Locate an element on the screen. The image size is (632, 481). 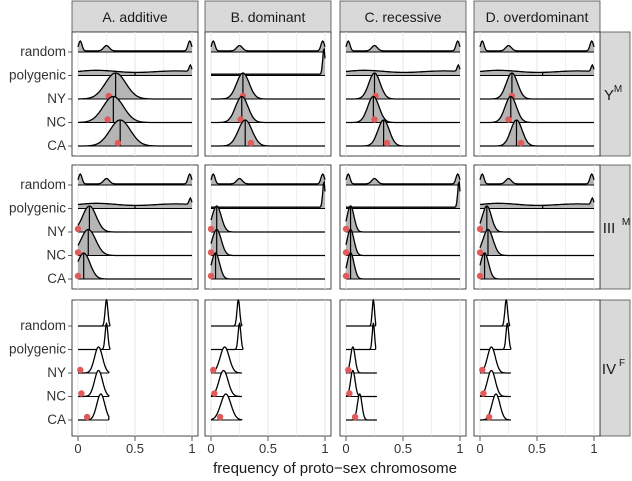
panel-0-c-recessive is located at coordinates (403, 94).